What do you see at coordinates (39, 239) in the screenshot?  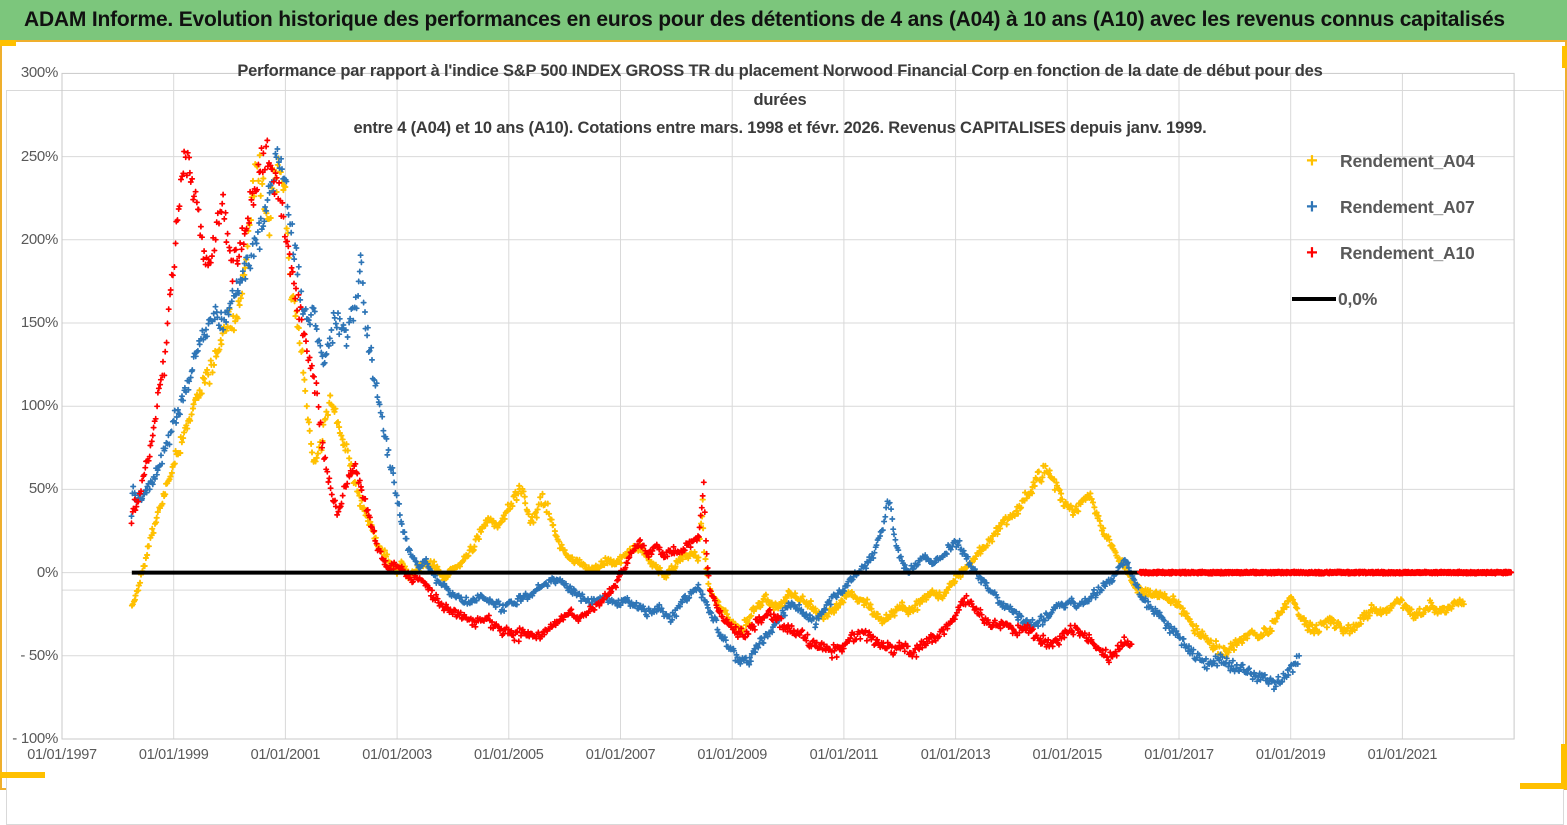 I see `y-axis-tick-label: 200%` at bounding box center [39, 239].